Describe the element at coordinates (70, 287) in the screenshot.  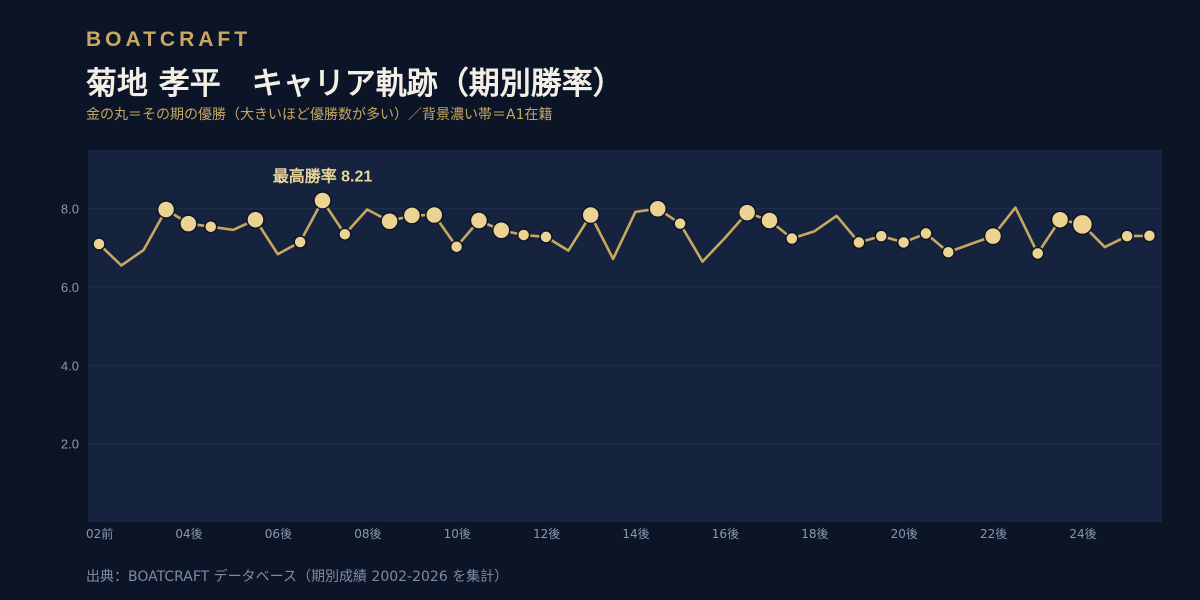
I see `y-tick-label: 6.0` at that location.